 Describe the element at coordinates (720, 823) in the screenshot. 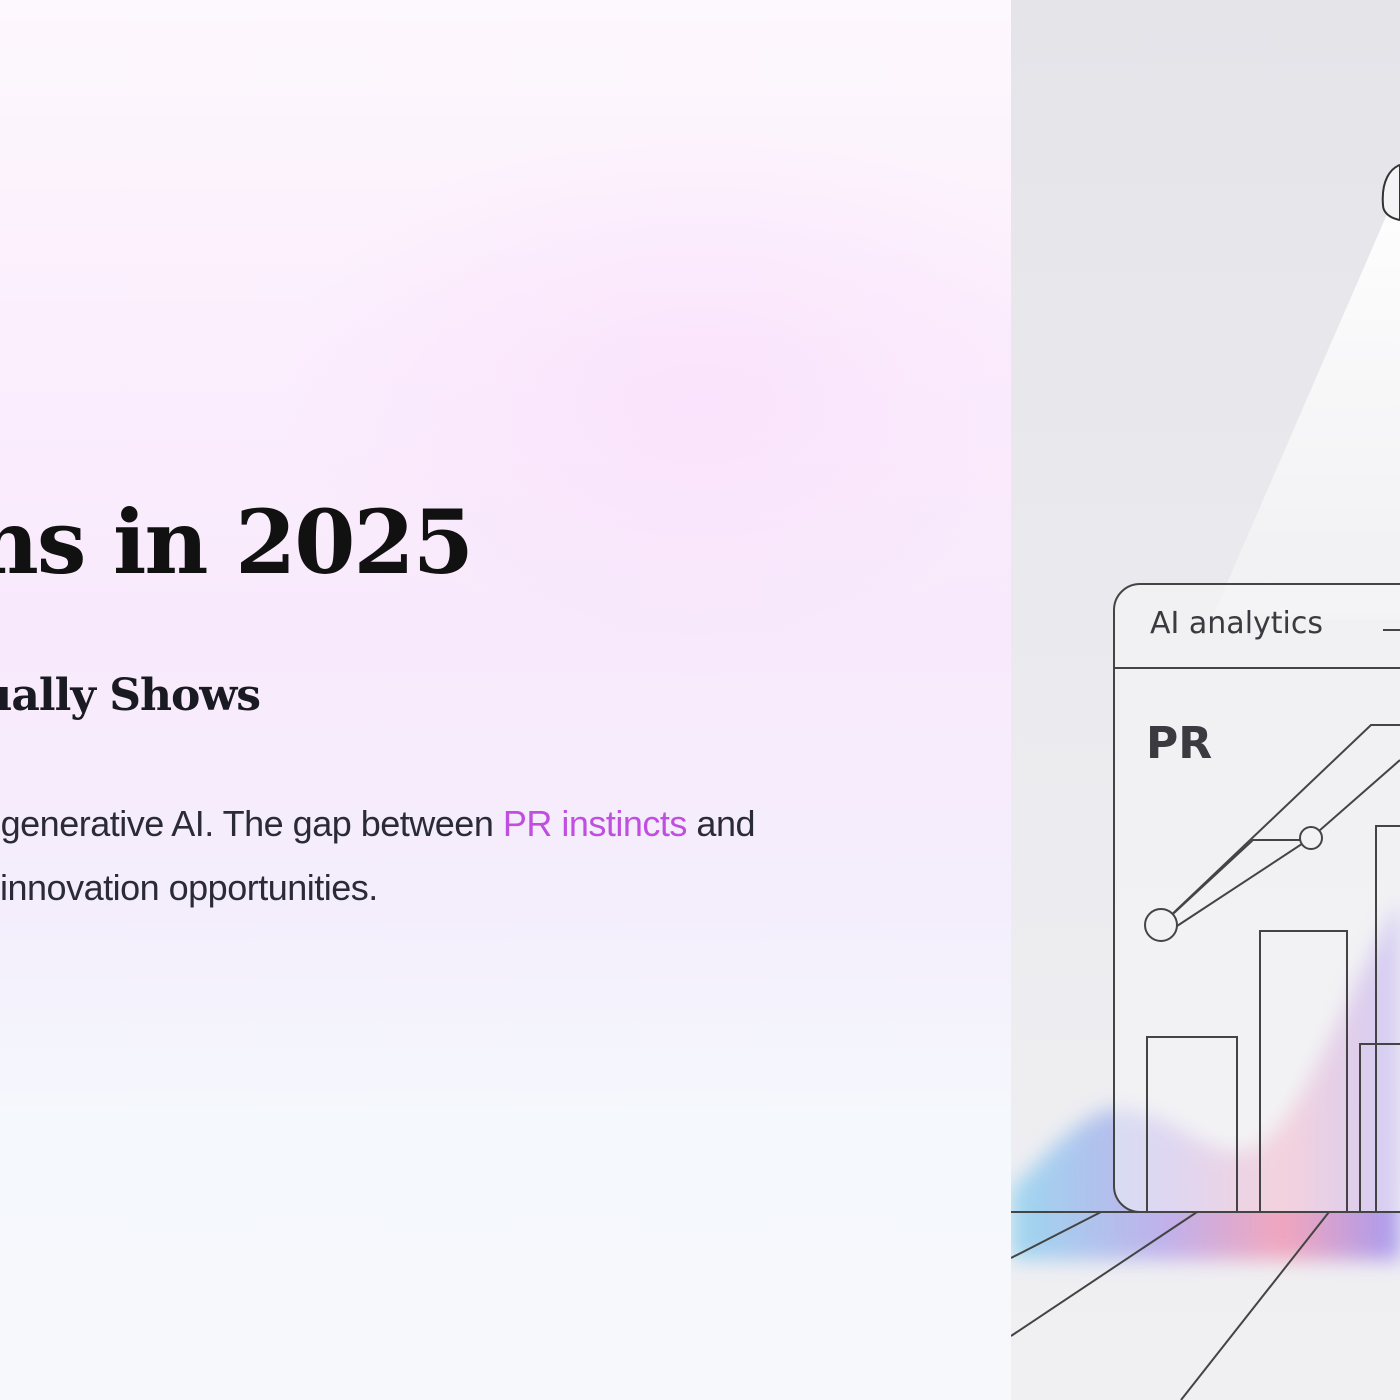

I see `intro-text: and` at that location.